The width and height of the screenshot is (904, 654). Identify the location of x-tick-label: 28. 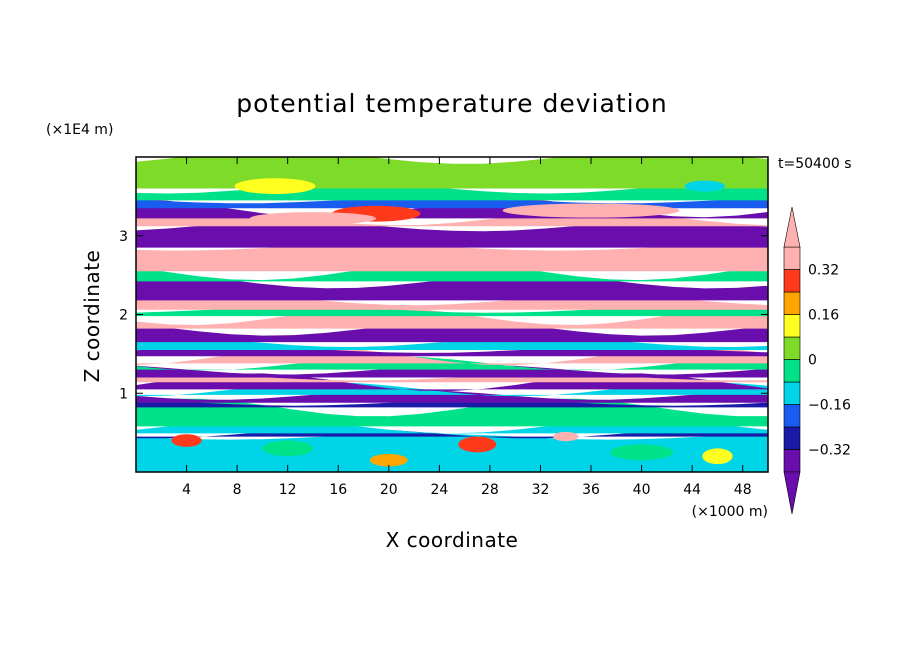
(490, 490).